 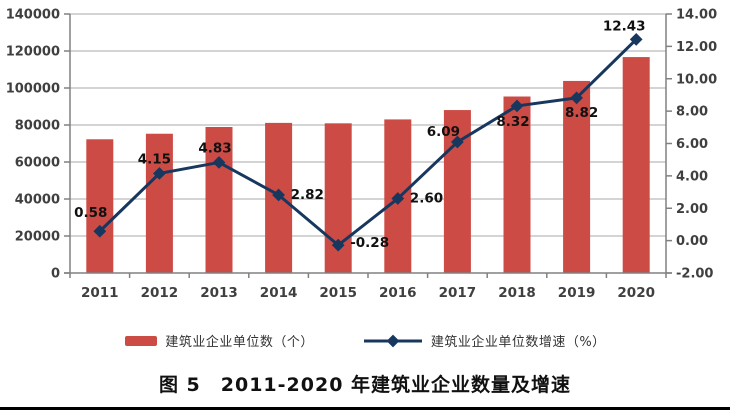 I want to click on bar-2013, so click(x=219, y=199).